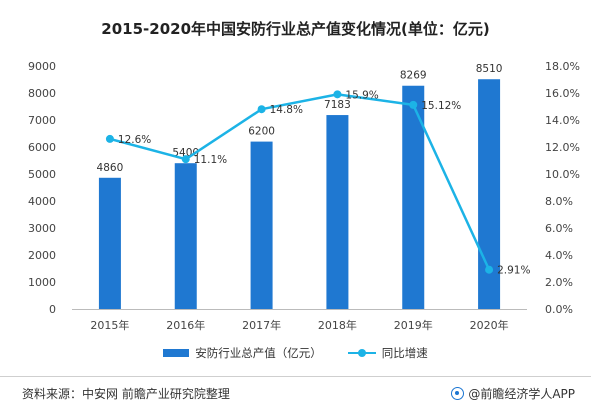 Image resolution: width=591 pixels, height=411 pixels. What do you see at coordinates (361, 353) in the screenshot?
I see `line-swatch-icon` at bounding box center [361, 353].